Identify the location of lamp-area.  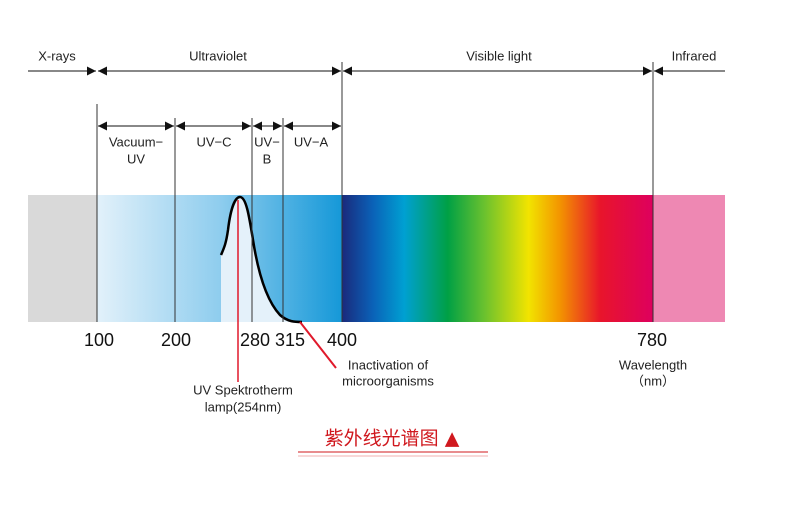
(261, 259).